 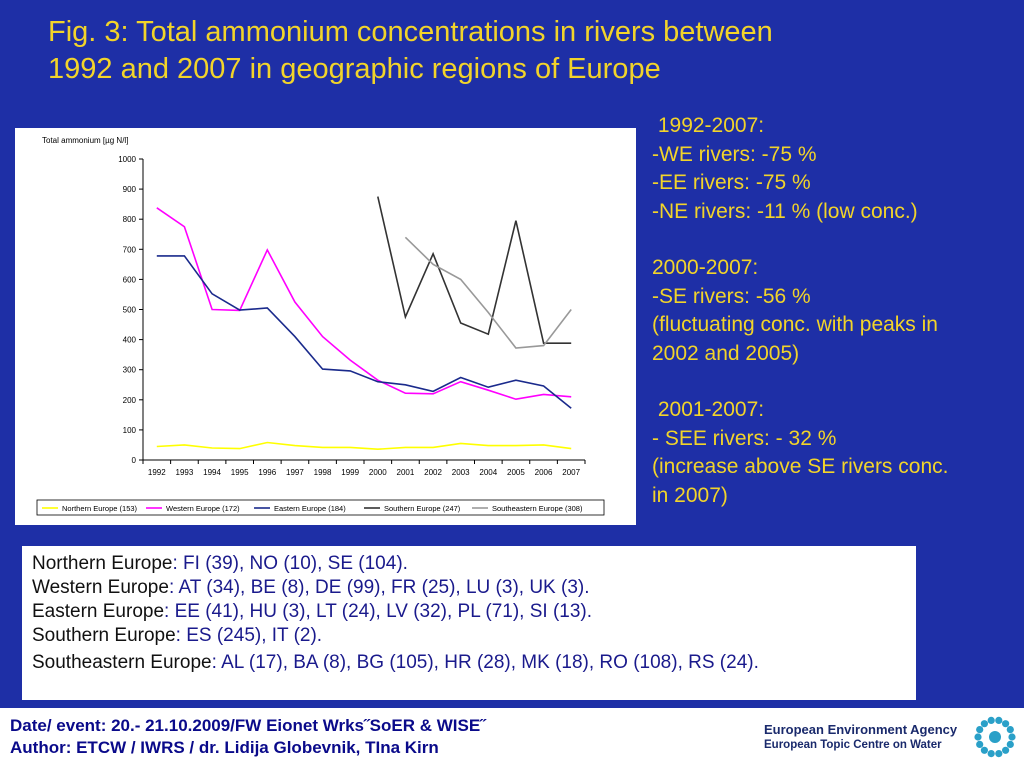 I want to click on x-tick-label: 2003, so click(x=461, y=472).